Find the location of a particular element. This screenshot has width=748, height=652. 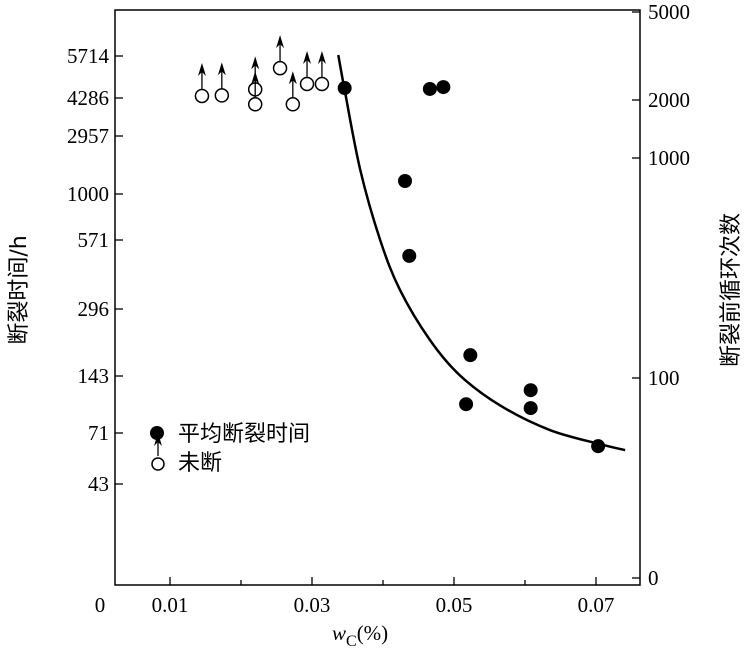

x-tick-label: 0.03 is located at coordinates (312, 605).